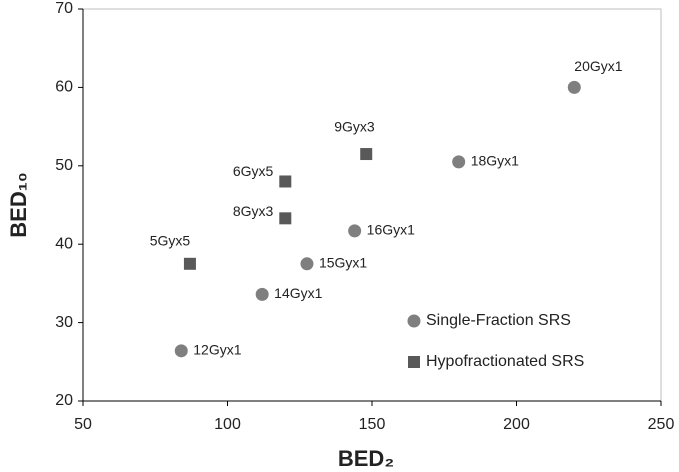  Describe the element at coordinates (495, 161) in the screenshot. I see `point-label: 18Gyx1` at that location.